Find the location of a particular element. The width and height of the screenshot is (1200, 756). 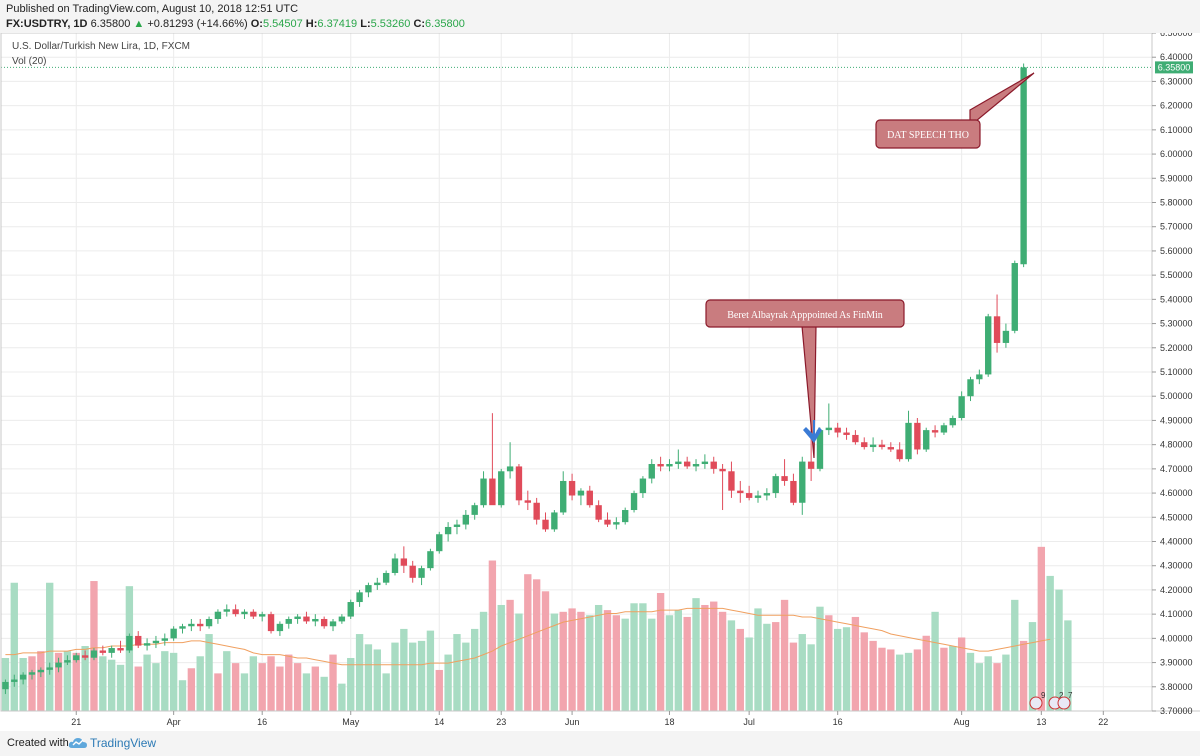

y-tick-label: 5.00000 is located at coordinates (1176, 396).